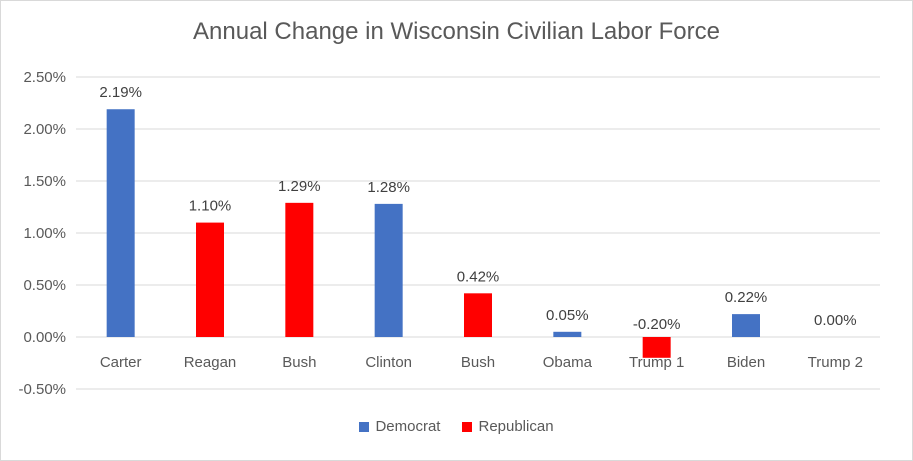  What do you see at coordinates (121, 362) in the screenshot?
I see `x-tick-label: Carter` at bounding box center [121, 362].